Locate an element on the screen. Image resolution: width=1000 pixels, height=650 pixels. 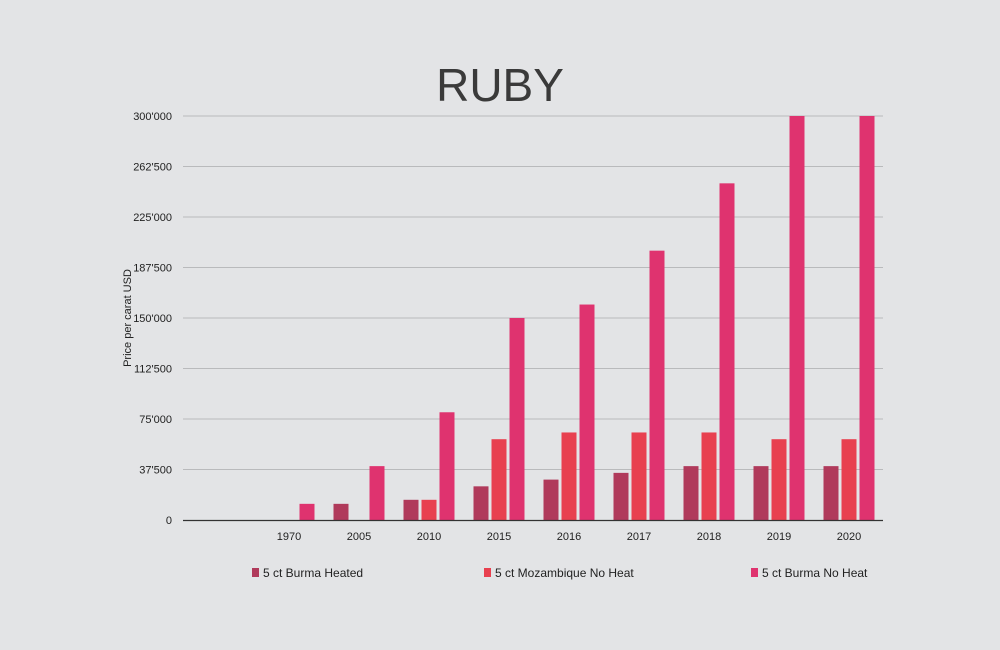
y-tick-label: 225'000 is located at coordinates (152, 218).